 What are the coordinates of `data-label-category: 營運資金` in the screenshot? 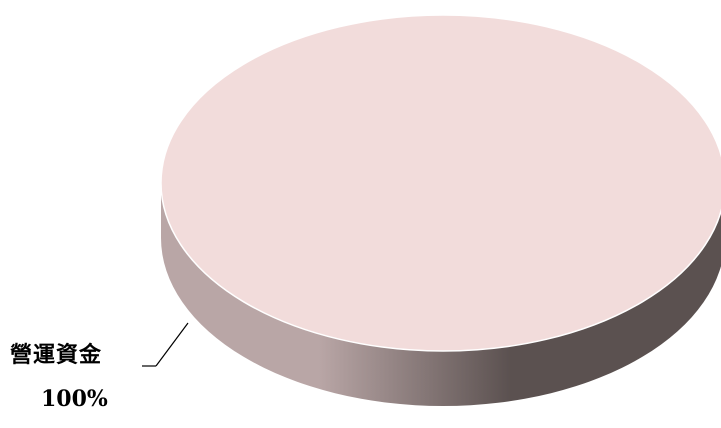 It's located at (56, 355).